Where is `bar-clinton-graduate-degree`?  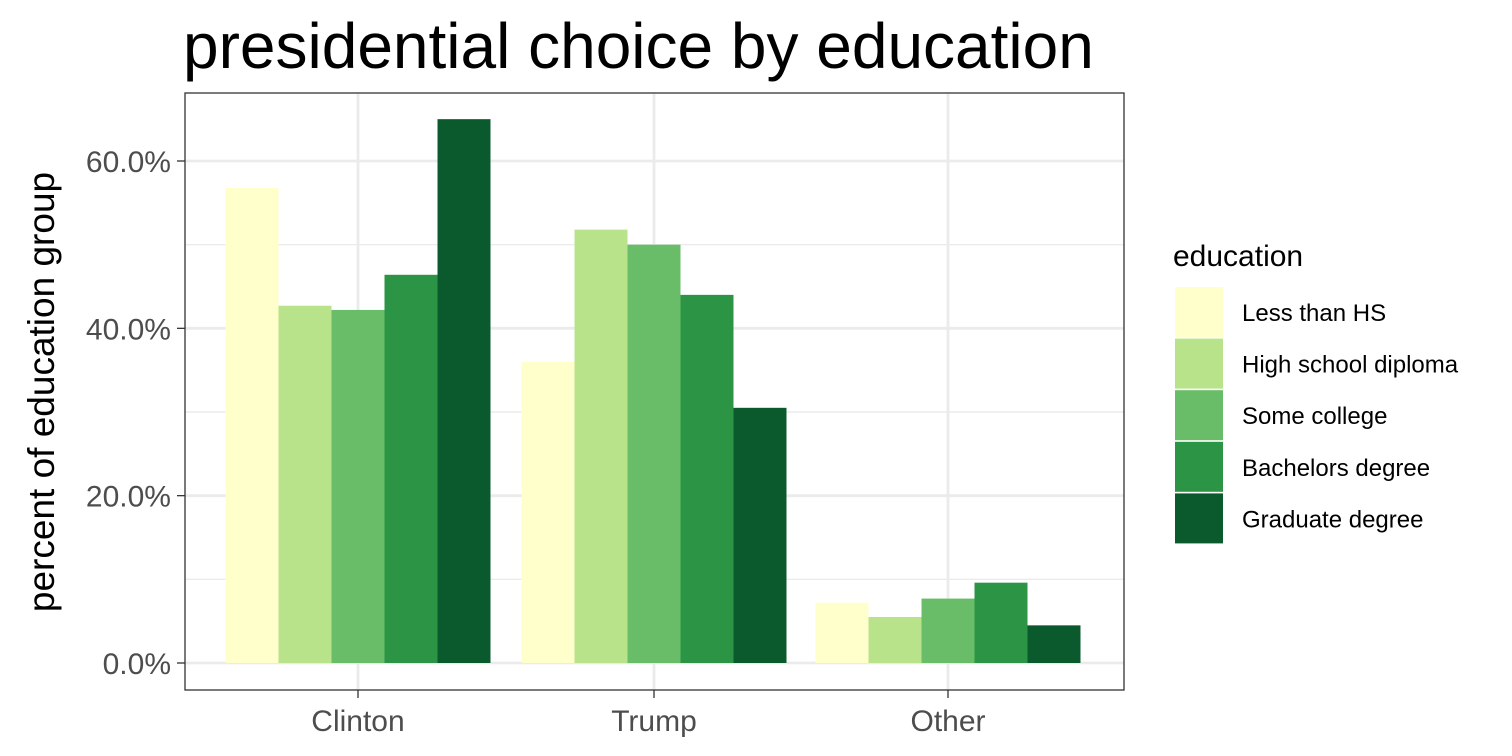 bar-clinton-graduate-degree is located at coordinates (464, 391).